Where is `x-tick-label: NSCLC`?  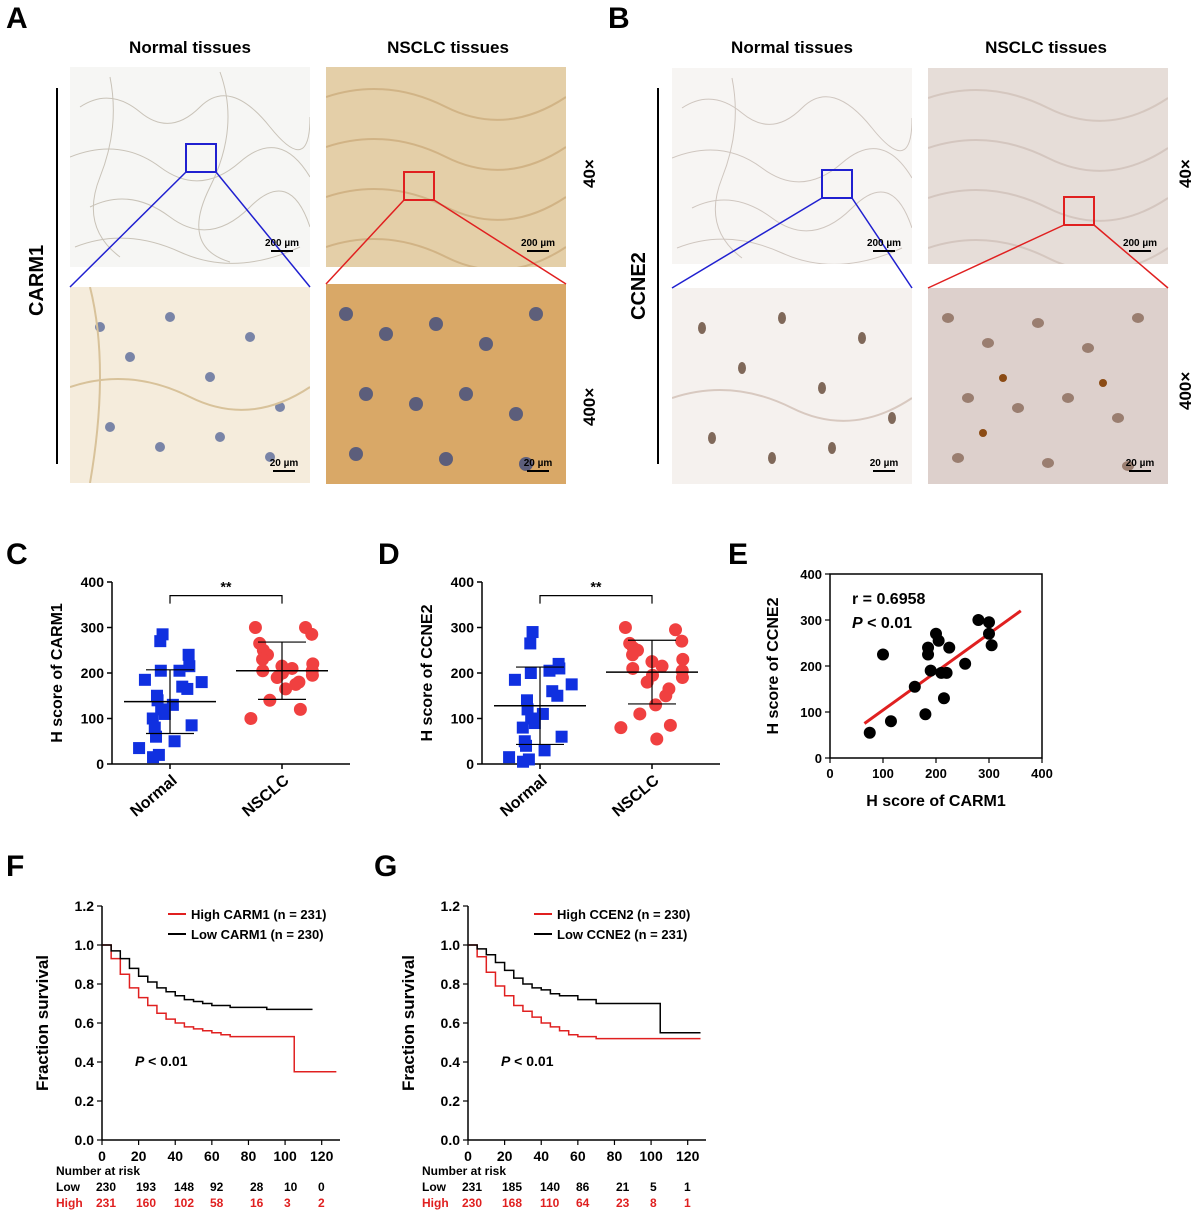 x-tick-label: NSCLC is located at coordinates (265, 796).